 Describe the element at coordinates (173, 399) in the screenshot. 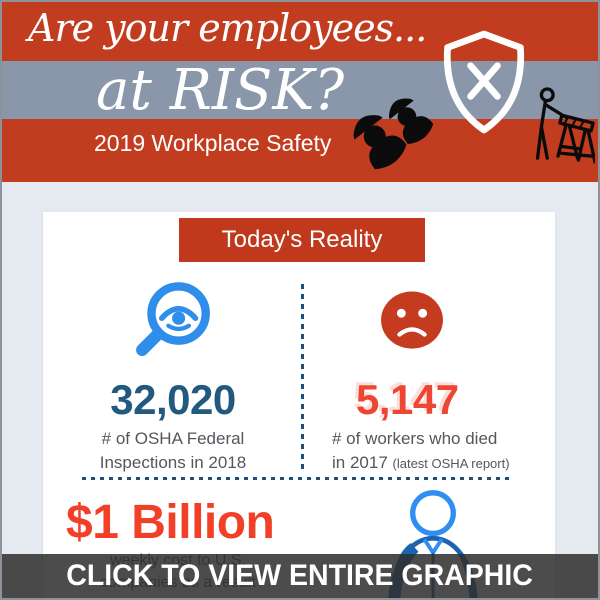

I see `stat-inspections-value: 32,020` at that location.